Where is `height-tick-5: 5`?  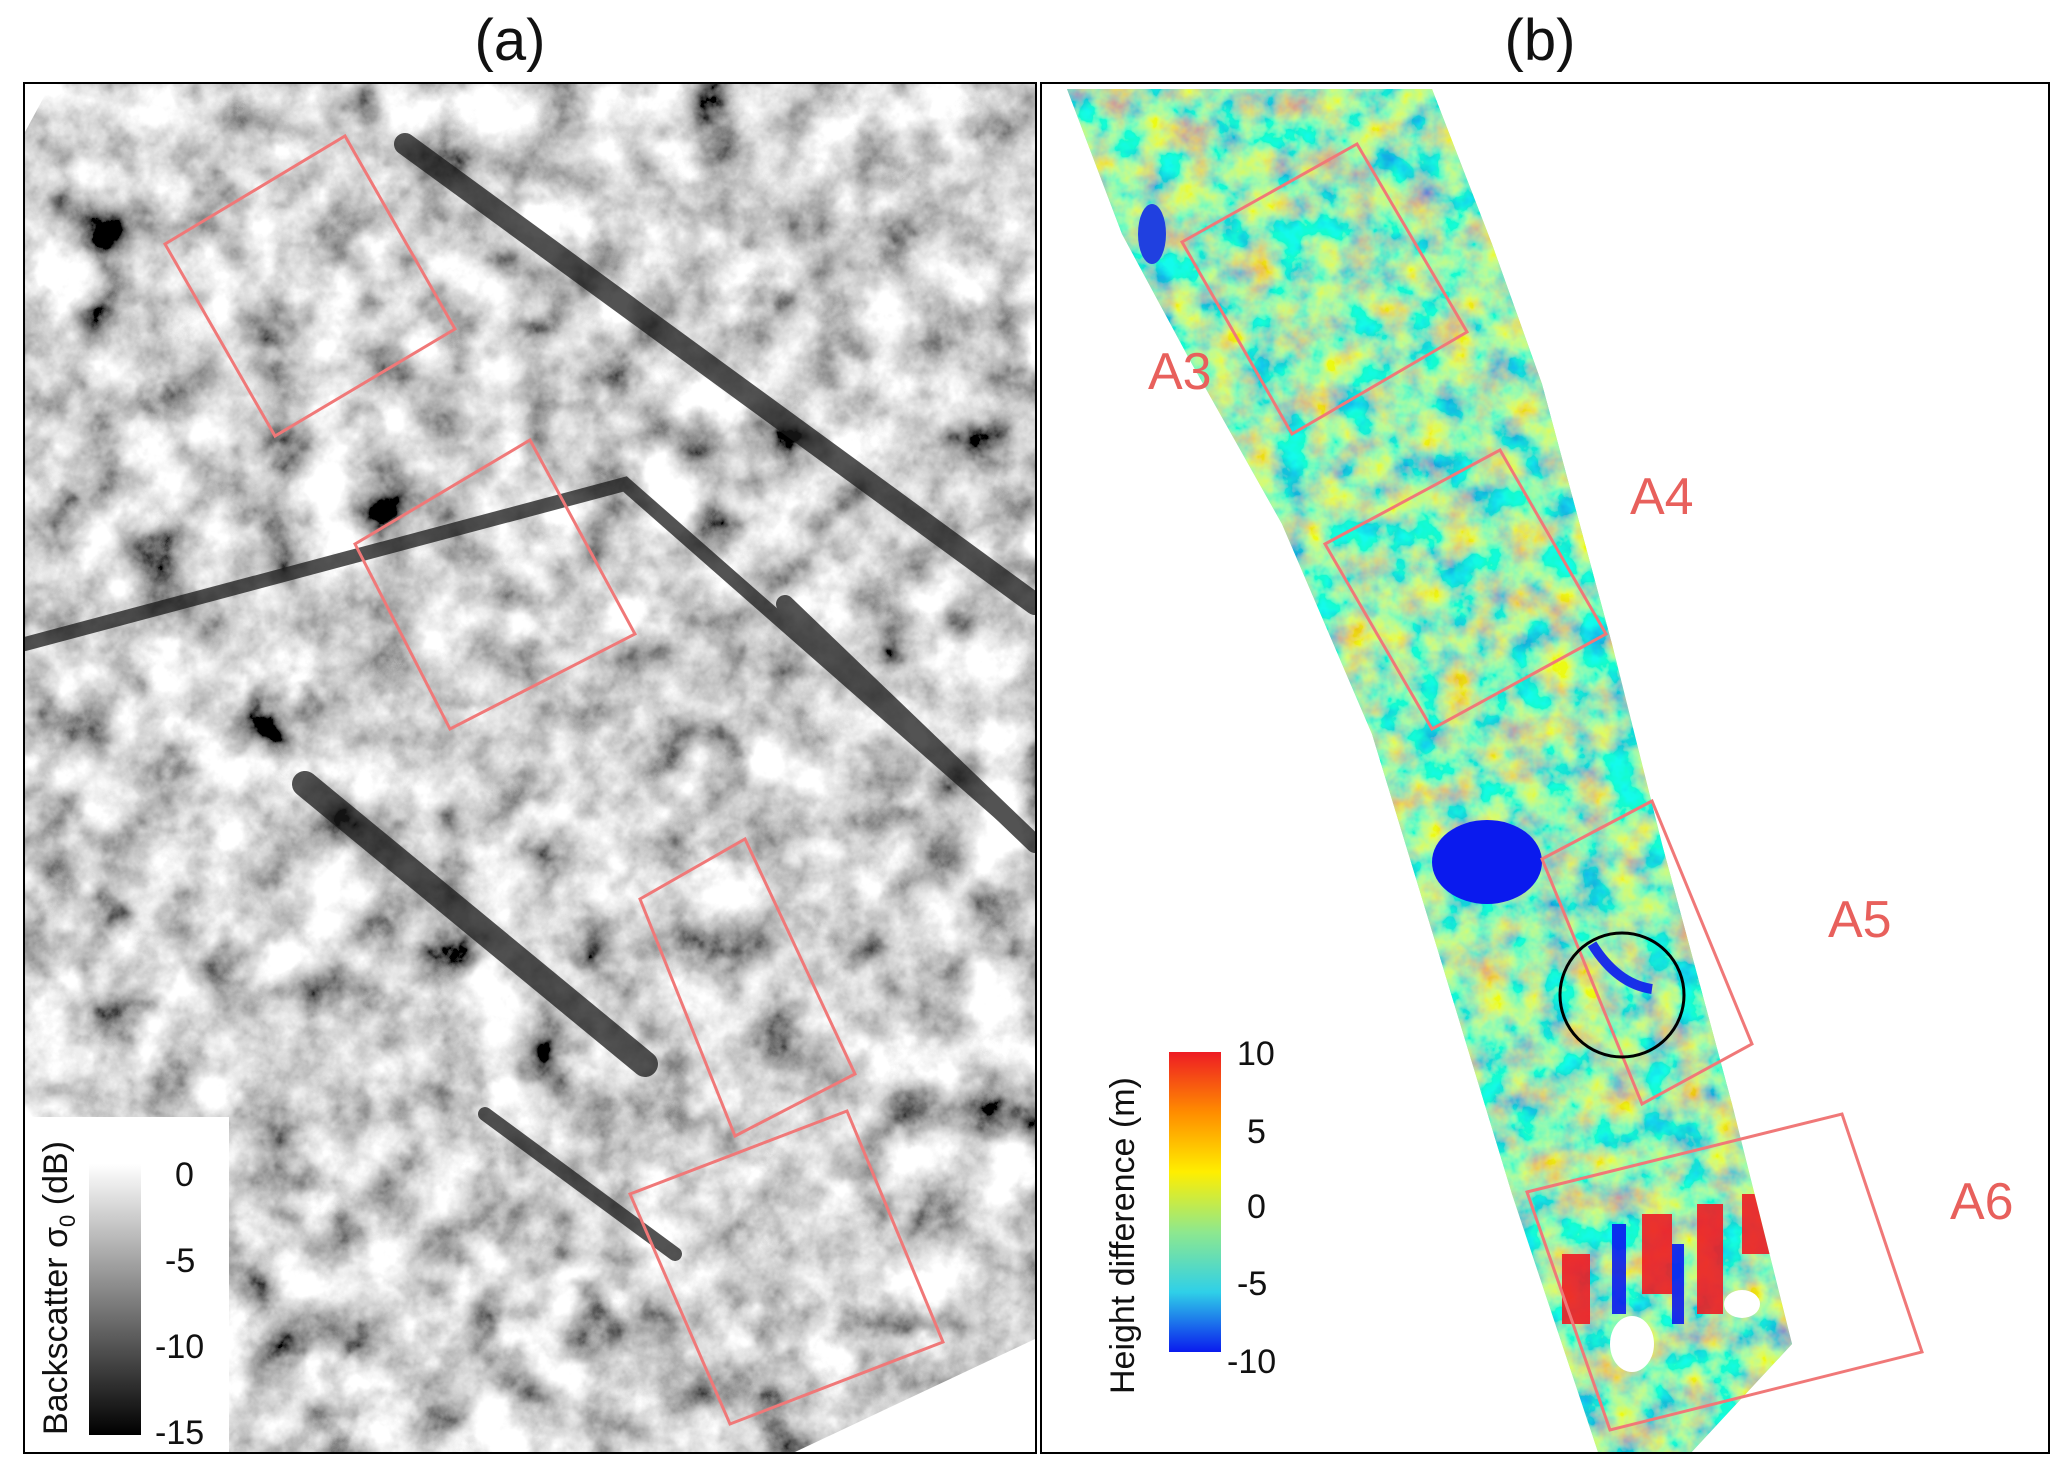
height-tick-5: 5 is located at coordinates (1256, 1132).